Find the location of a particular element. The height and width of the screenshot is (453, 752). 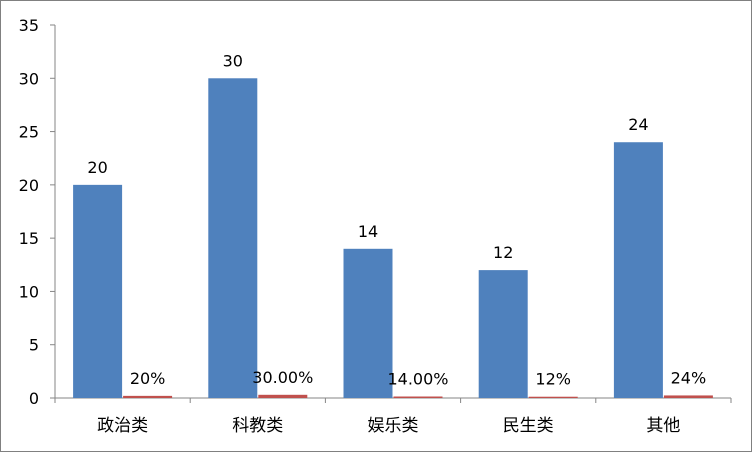

data-label-series-2-4: 12% is located at coordinates (553, 379).